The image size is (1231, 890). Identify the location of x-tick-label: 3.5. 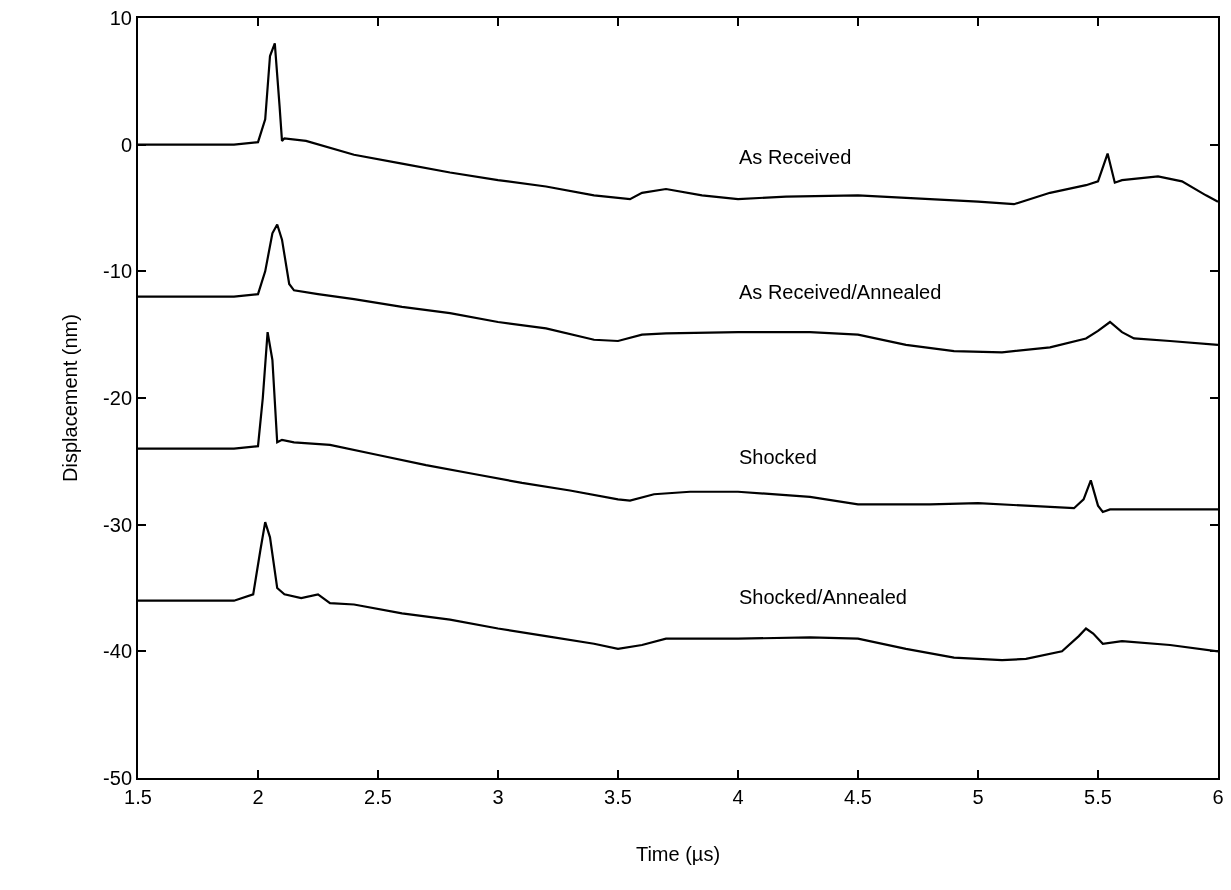
(618, 797).